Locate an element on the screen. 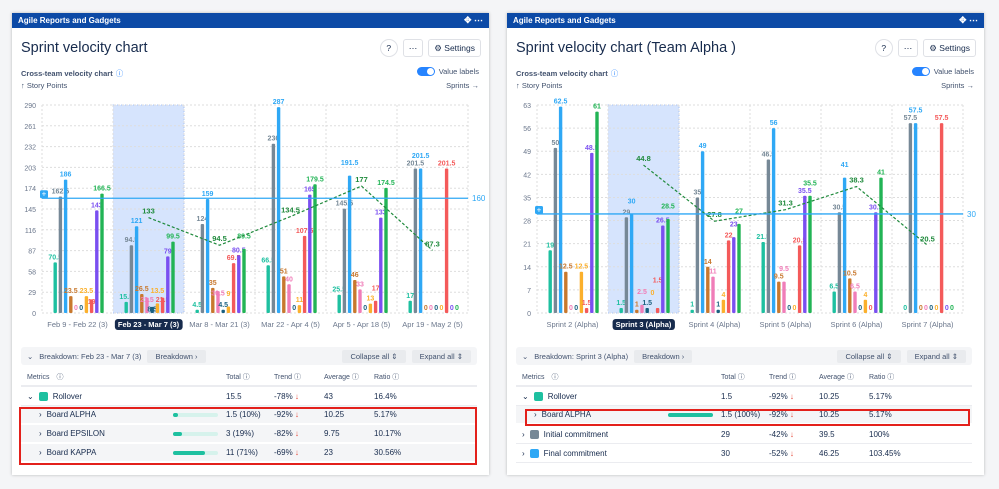  bar-value-label: 133 is located at coordinates (381, 213).